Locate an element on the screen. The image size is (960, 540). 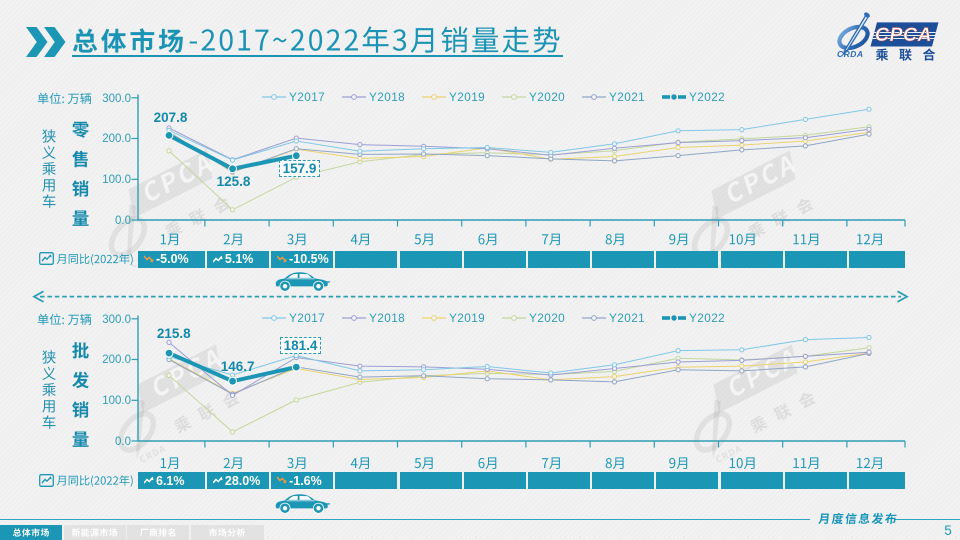
svg-text: CPCA is located at coordinates (903, 35).